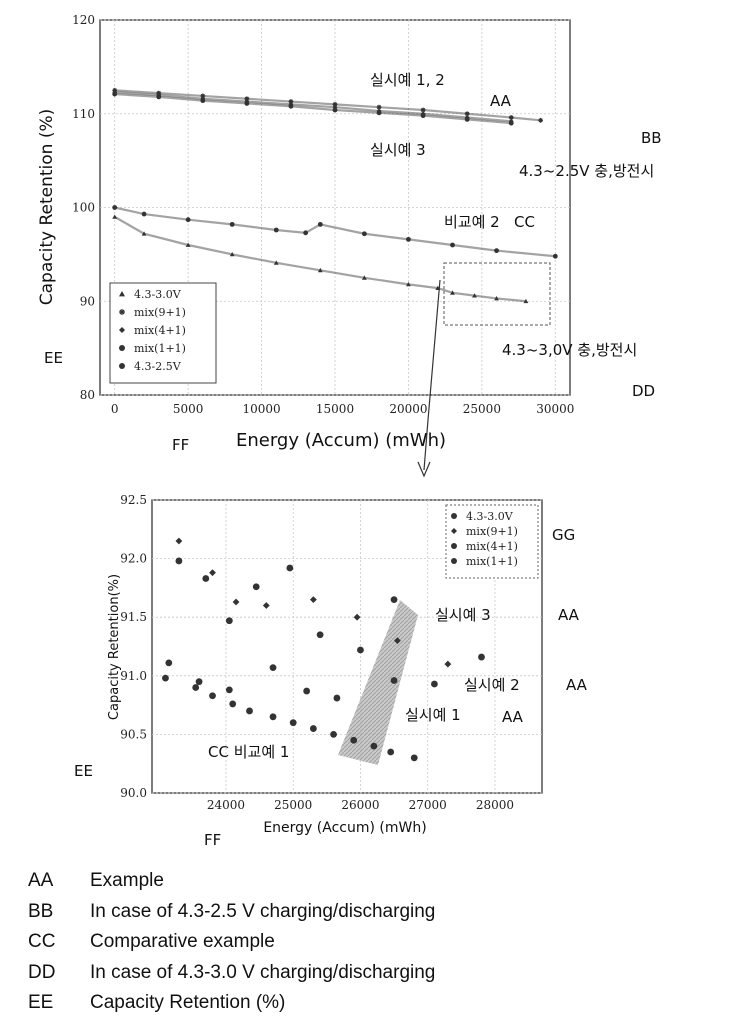  Describe the element at coordinates (651, 138) in the screenshot. I see `label-bb: BB` at that location.